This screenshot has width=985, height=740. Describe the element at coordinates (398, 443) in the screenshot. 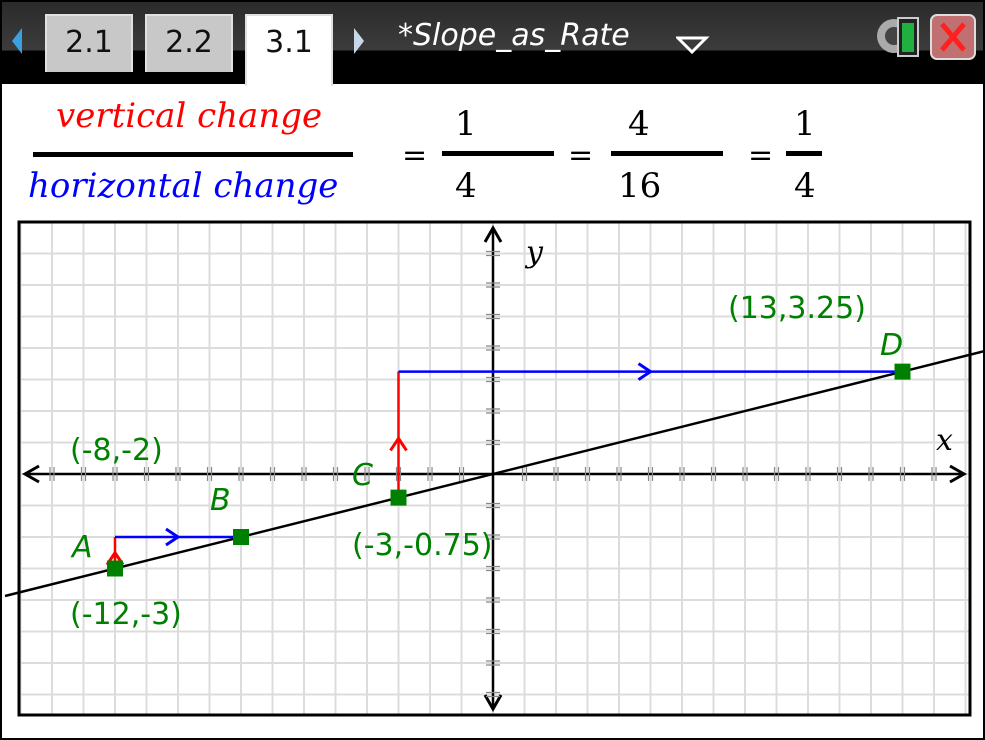

I see `vertical-arrow-icon` at that location.